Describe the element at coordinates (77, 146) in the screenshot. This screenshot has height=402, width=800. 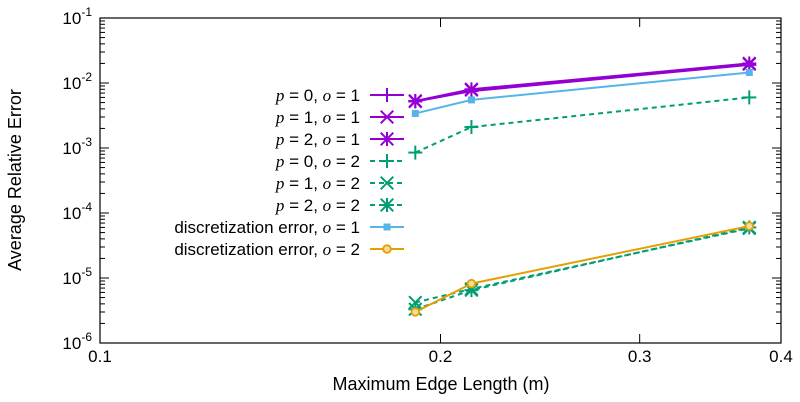
I see `y-tick-label: 10⁻³` at that location.